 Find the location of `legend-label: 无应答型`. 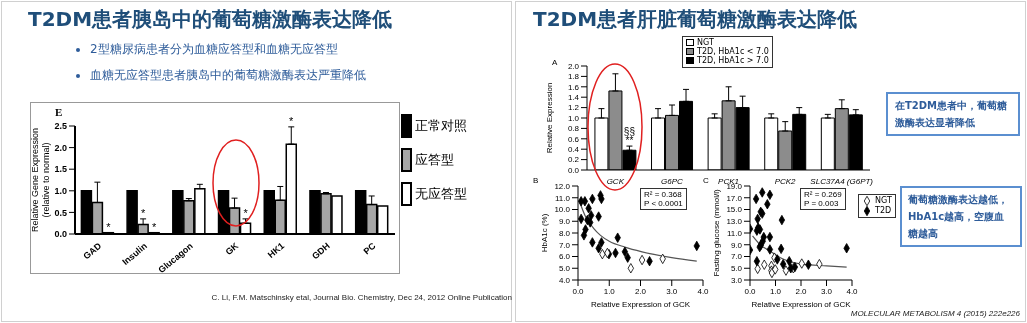

legend-label: 无应答型 is located at coordinates (441, 193).